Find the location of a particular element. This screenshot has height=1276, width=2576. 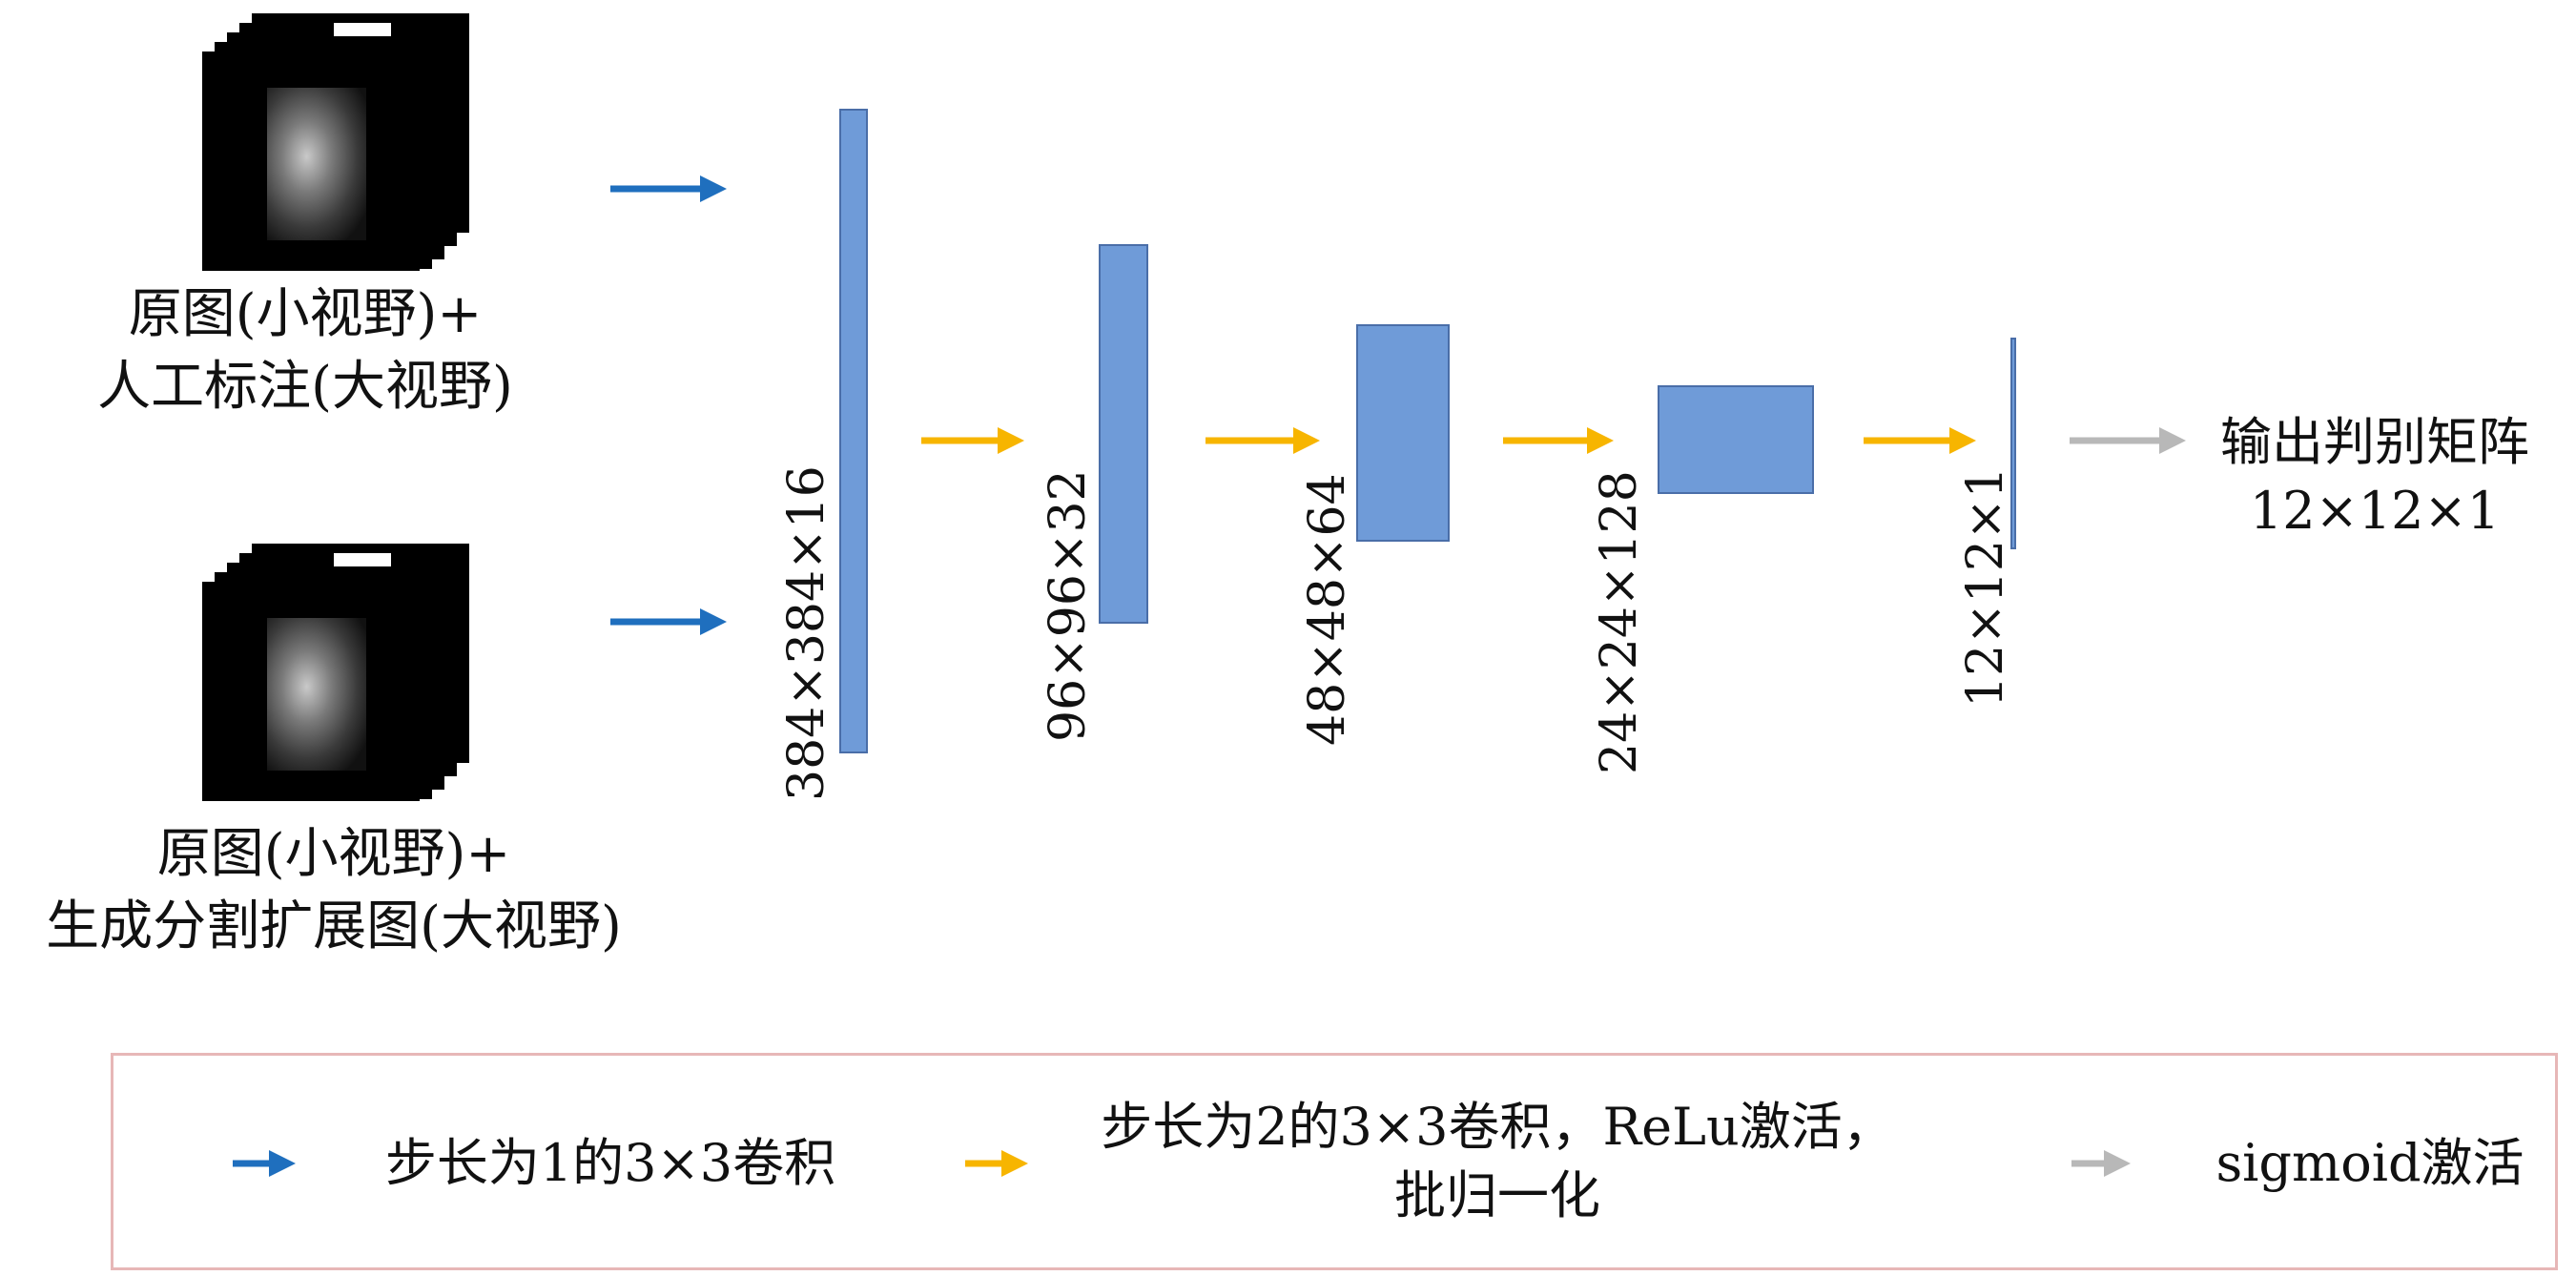

legend-item-2-line1: 步长为2的3×3卷积，ReLu激活， is located at coordinates (1497, 1127).